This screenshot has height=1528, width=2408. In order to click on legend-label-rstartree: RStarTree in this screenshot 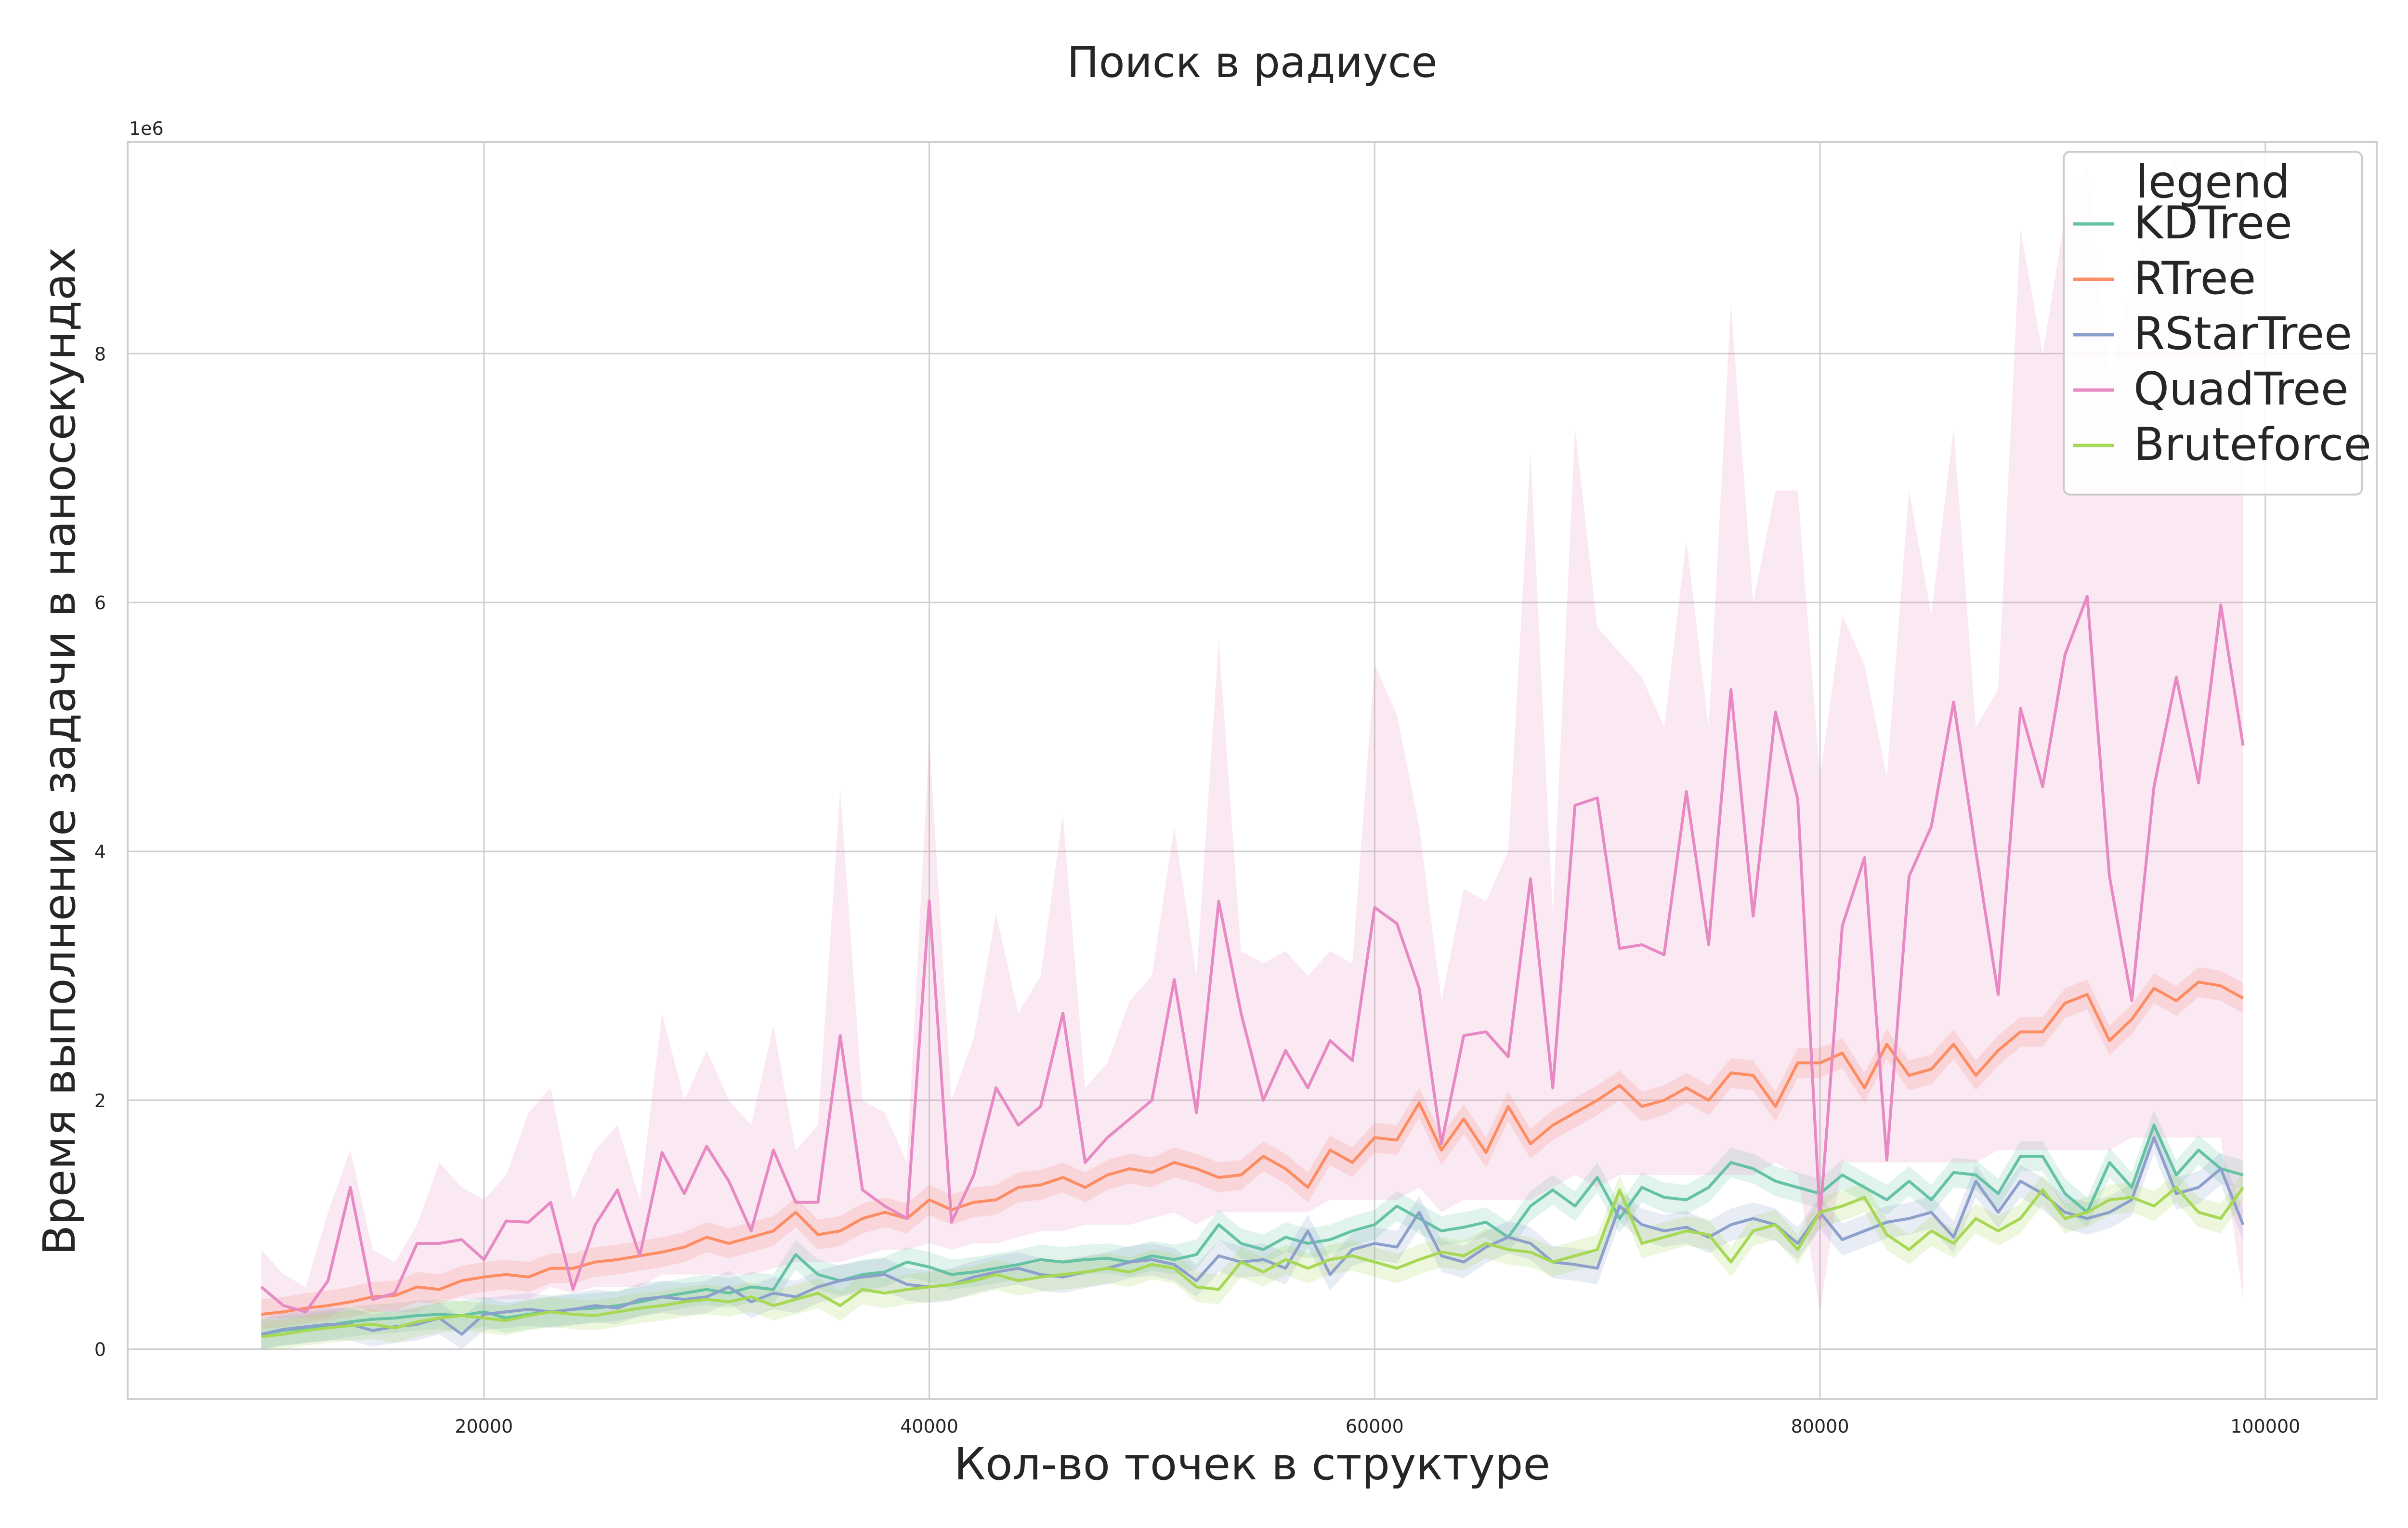, I will do `click(2242, 334)`.